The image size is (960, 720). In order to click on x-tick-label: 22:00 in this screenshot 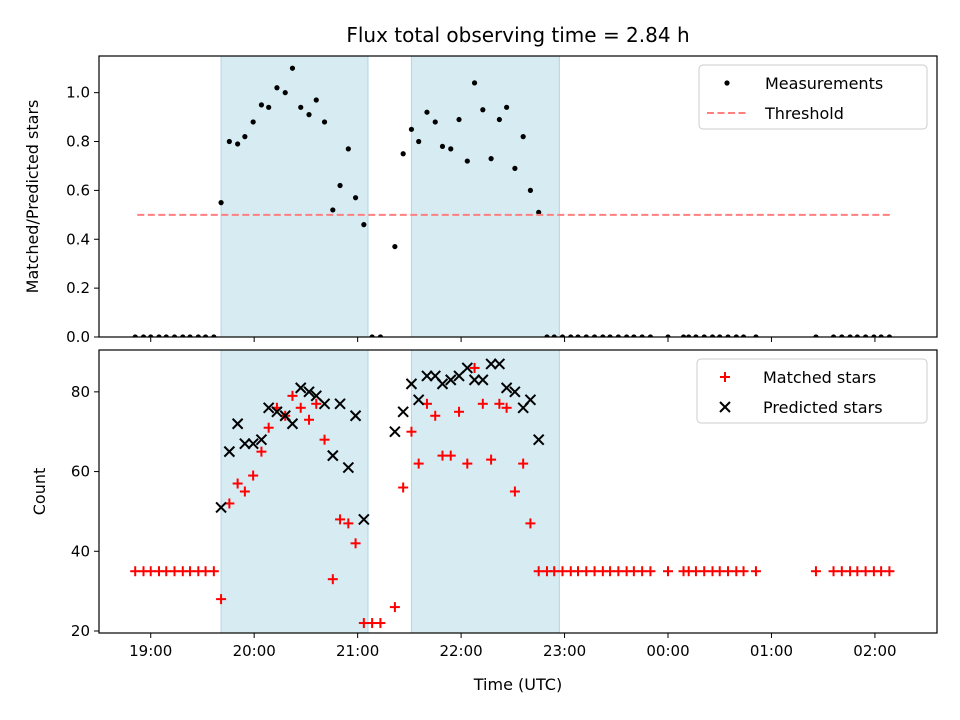, I will do `click(460, 651)`.